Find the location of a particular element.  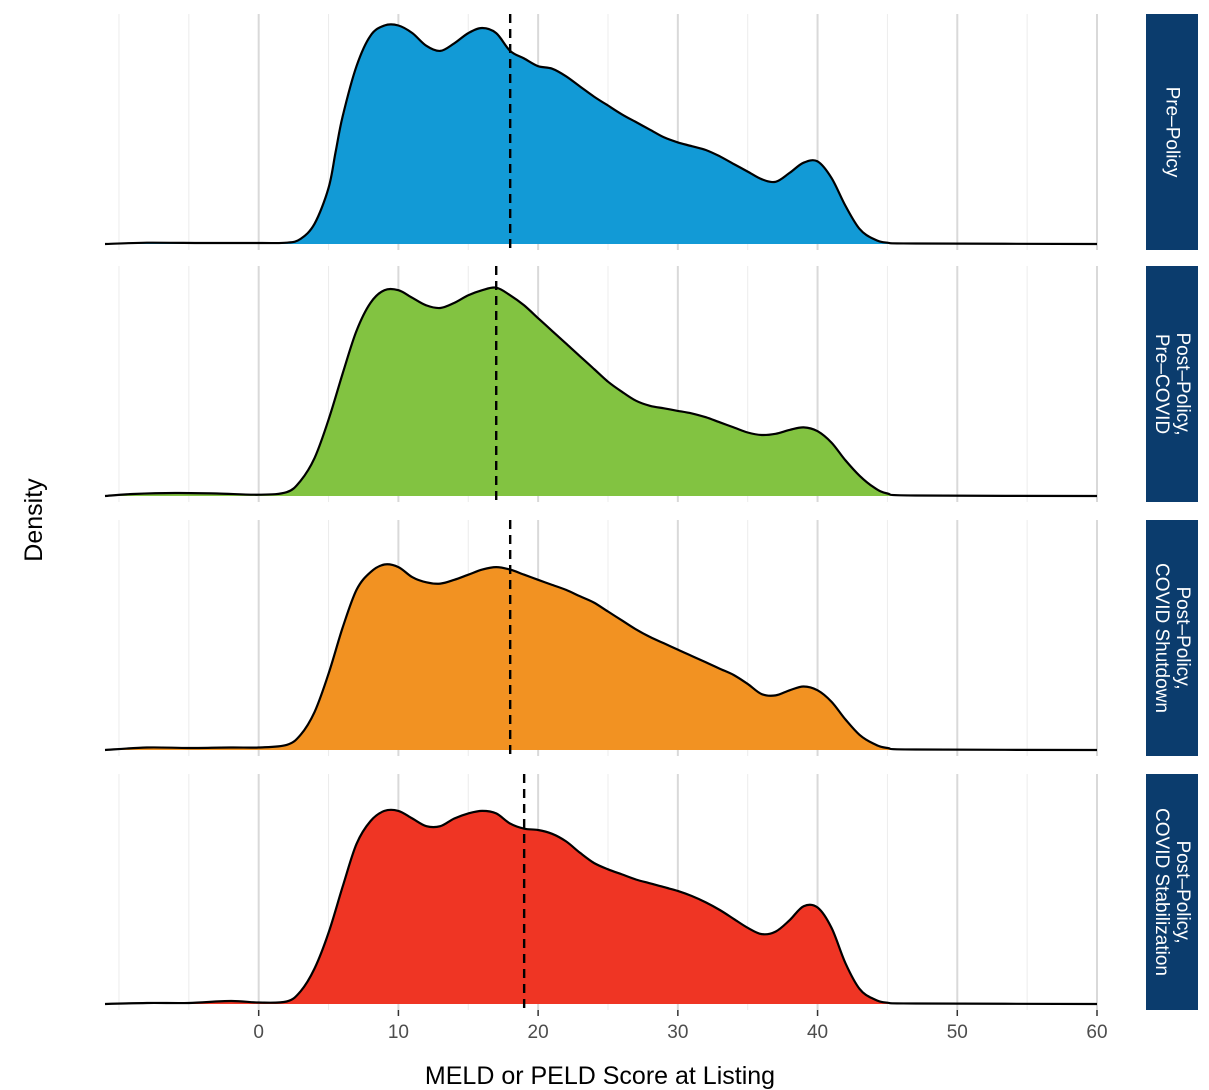

facet-strip-label: COVID Shutdown is located at coordinates (1161, 638).